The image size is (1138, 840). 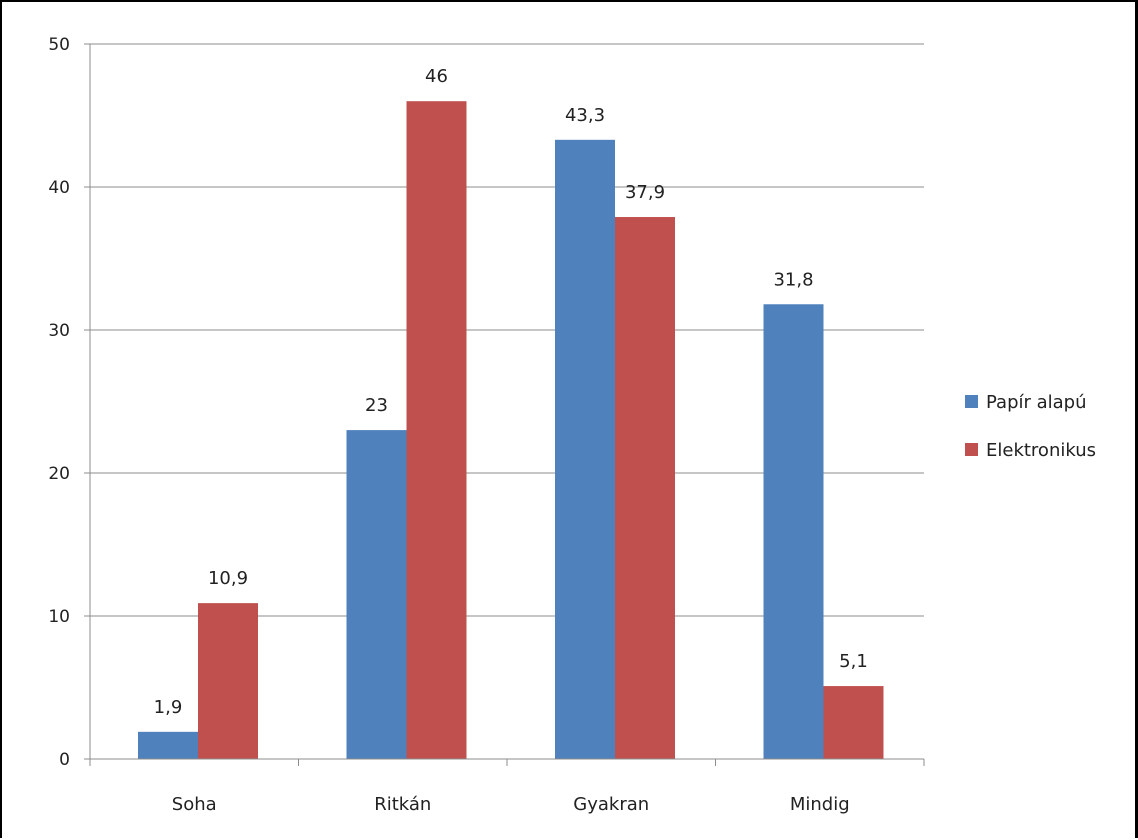 I want to click on data-label: 5,1, so click(x=853, y=661).